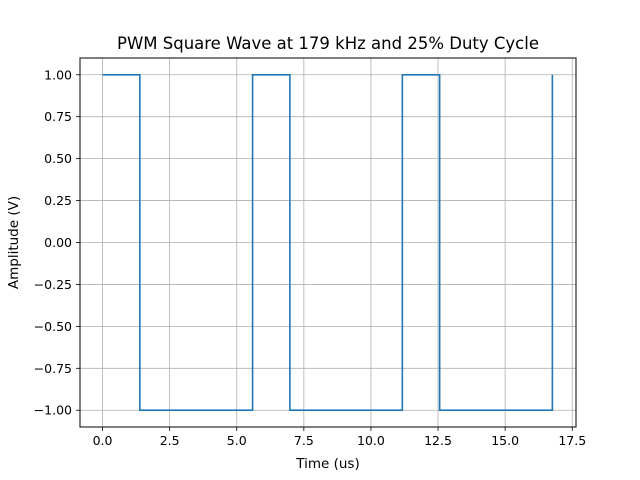 Image resolution: width=640 pixels, height=480 pixels. What do you see at coordinates (58, 158) in the screenshot?
I see `y-tick-label: 0.50` at bounding box center [58, 158].